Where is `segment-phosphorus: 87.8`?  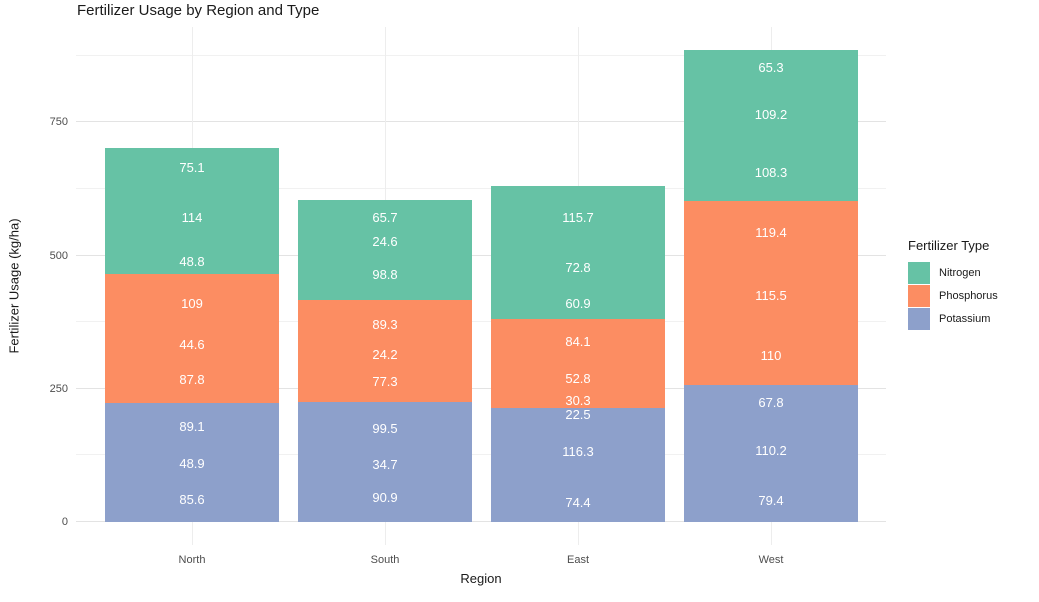 segment-phosphorus: 87.8 is located at coordinates (192, 379).